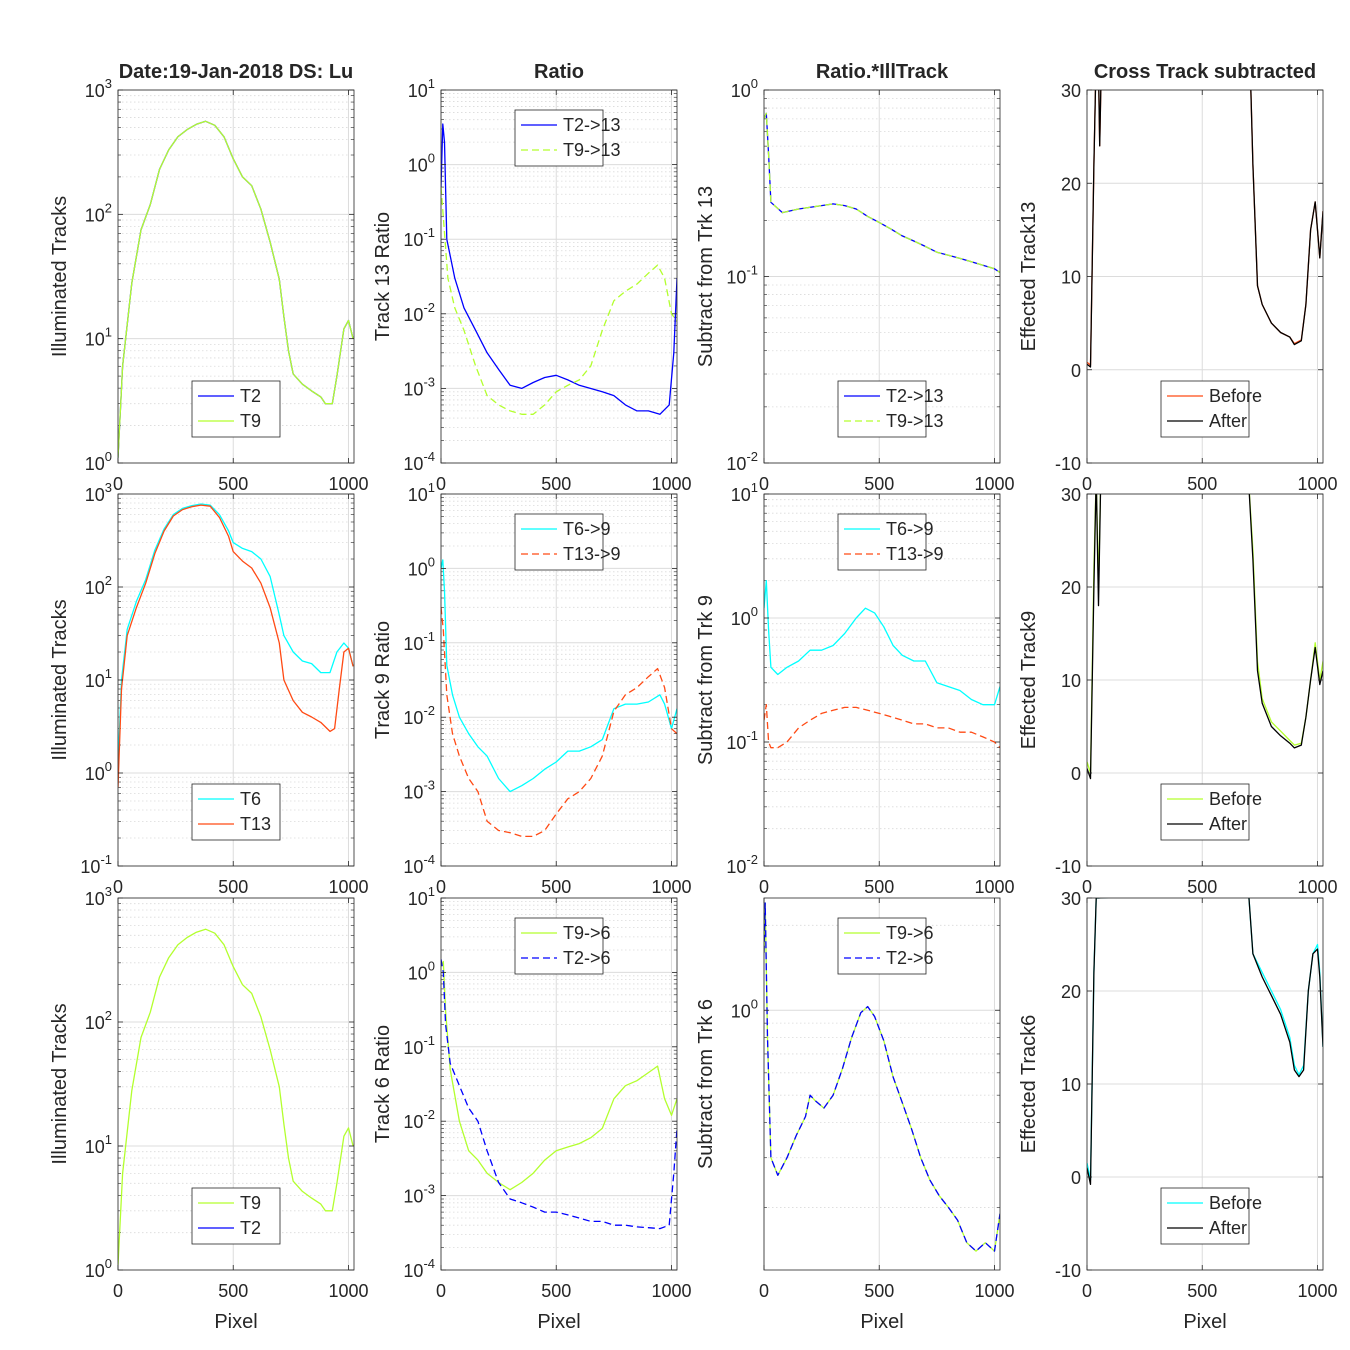 The image size is (1350, 1350). What do you see at coordinates (383, 276) in the screenshot?
I see `y-axis-label: Track 13 Ratio` at bounding box center [383, 276].